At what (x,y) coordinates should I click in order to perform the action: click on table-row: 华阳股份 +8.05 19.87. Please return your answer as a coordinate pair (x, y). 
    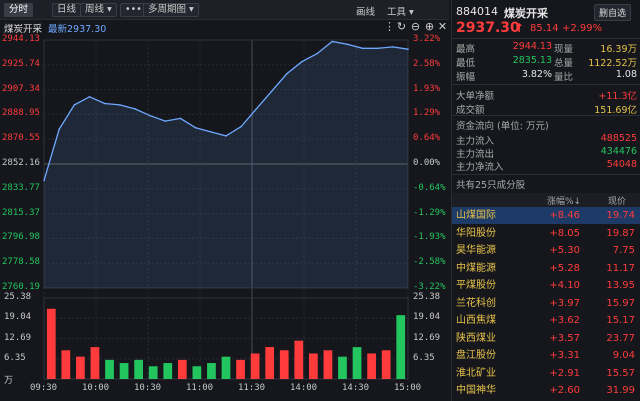
    Looking at the image, I should click on (546, 233).